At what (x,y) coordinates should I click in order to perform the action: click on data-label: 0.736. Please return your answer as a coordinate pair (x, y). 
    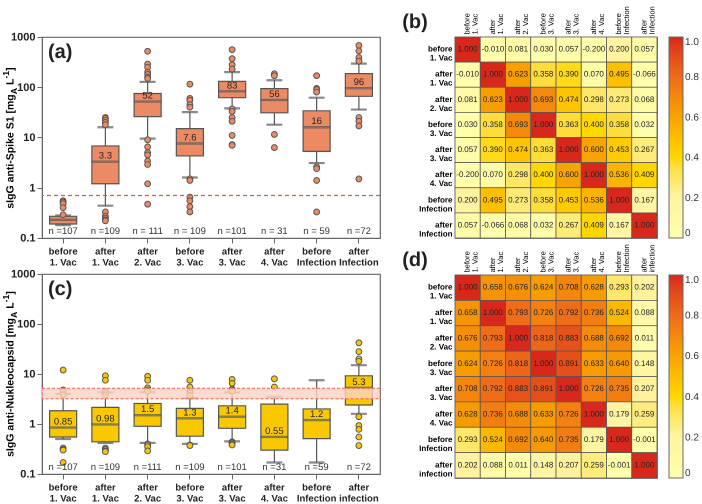
    Looking at the image, I should click on (493, 414).